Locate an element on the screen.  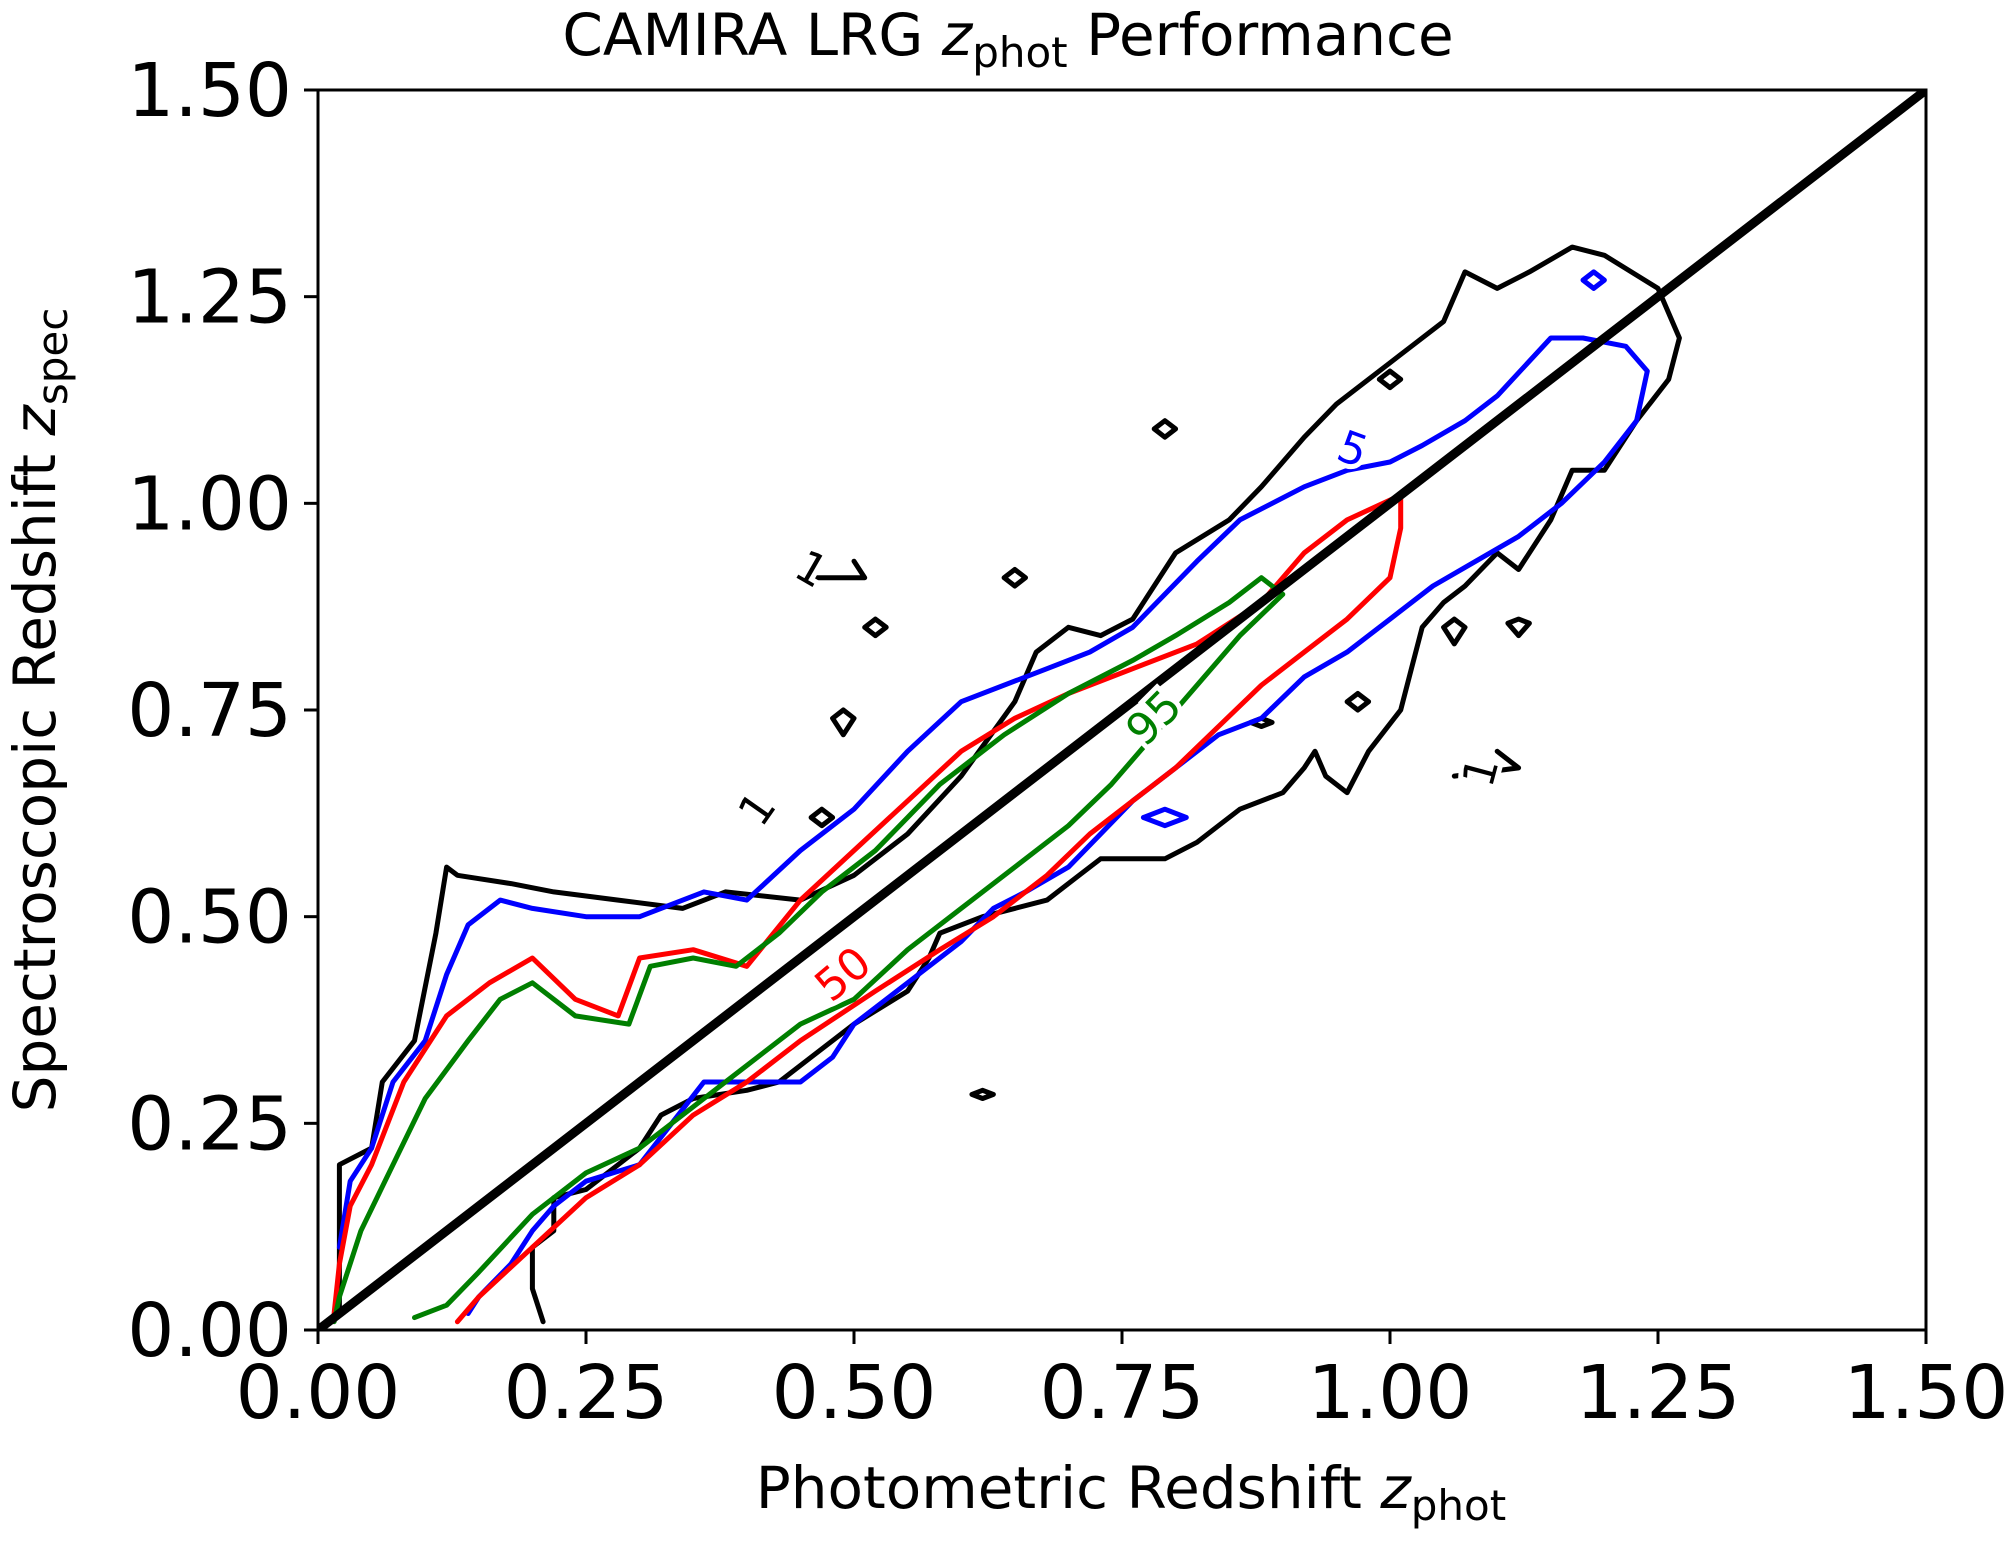
x-tick-label-3: 0.75 is located at coordinates (1122, 1393).